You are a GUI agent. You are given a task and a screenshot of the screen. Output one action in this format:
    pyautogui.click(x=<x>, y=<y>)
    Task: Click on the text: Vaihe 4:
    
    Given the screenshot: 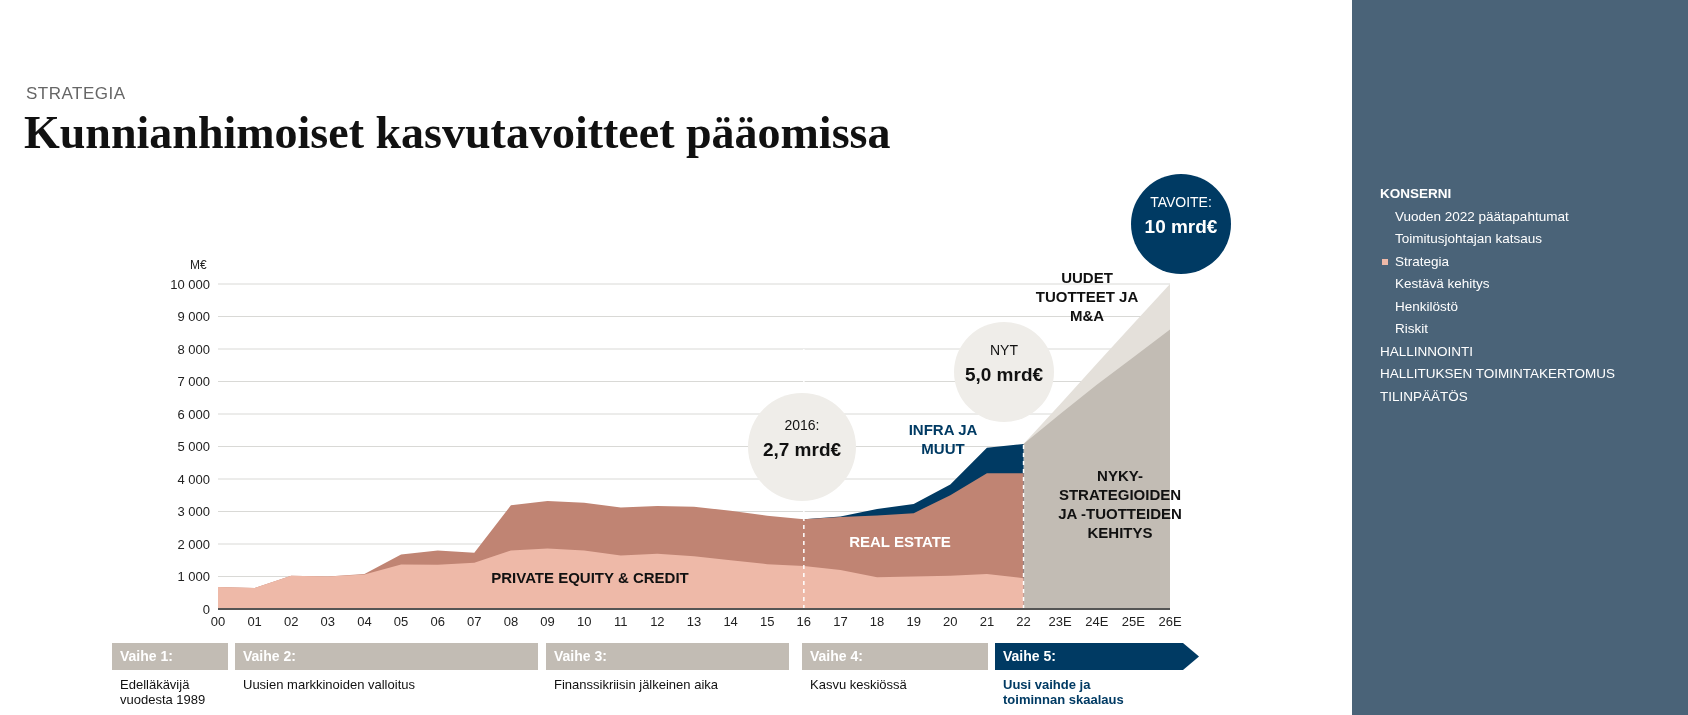 What is the action you would take?
    pyautogui.click(x=836, y=656)
    